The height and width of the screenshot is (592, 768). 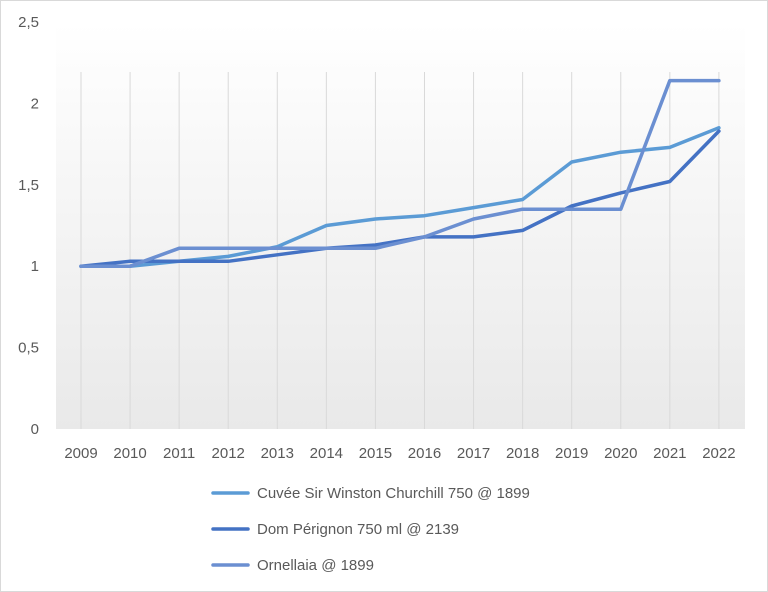 What do you see at coordinates (424, 453) in the screenshot?
I see `x-tick-label: 2016` at bounding box center [424, 453].